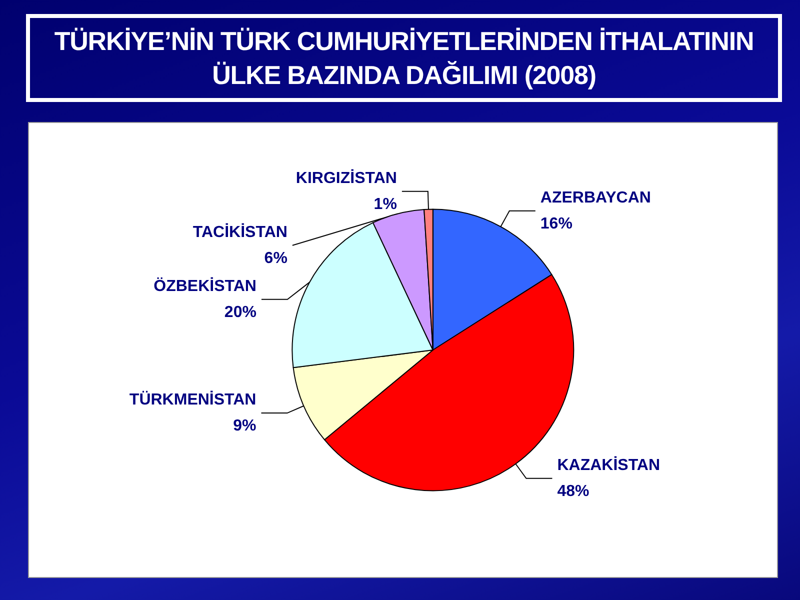 The width and height of the screenshot is (800, 600). Describe the element at coordinates (385, 204) in the screenshot. I see `data-label: 1%` at that location.